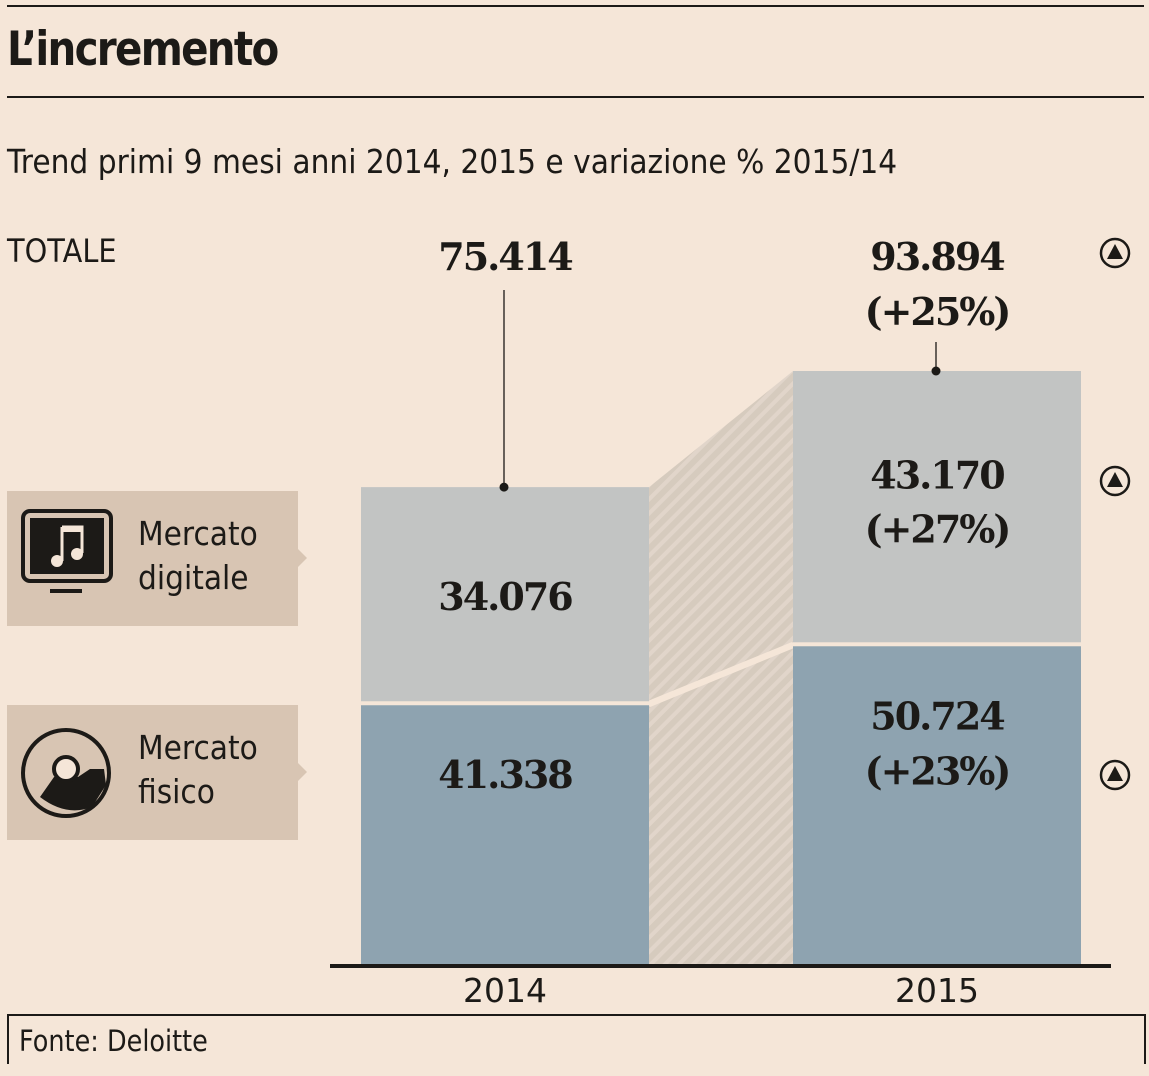 The width and height of the screenshot is (1149, 1076). What do you see at coordinates (198, 747) in the screenshot?
I see `legend-fisico-line1: Mercato` at bounding box center [198, 747].